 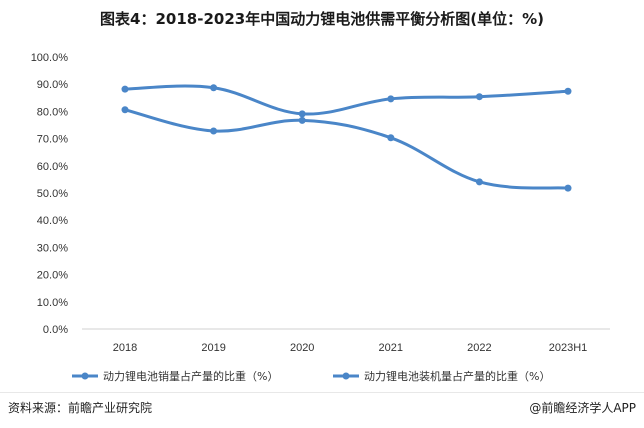 I want to click on legend-item-1: 动力锂电池销量占产量的比重（%）, so click(x=175, y=376).